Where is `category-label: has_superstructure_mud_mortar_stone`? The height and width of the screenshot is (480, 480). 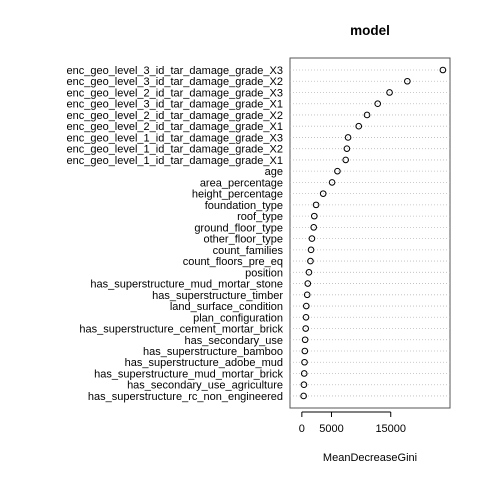
category-label: has_superstructure_mud_mortar_stone is located at coordinates (186, 285).